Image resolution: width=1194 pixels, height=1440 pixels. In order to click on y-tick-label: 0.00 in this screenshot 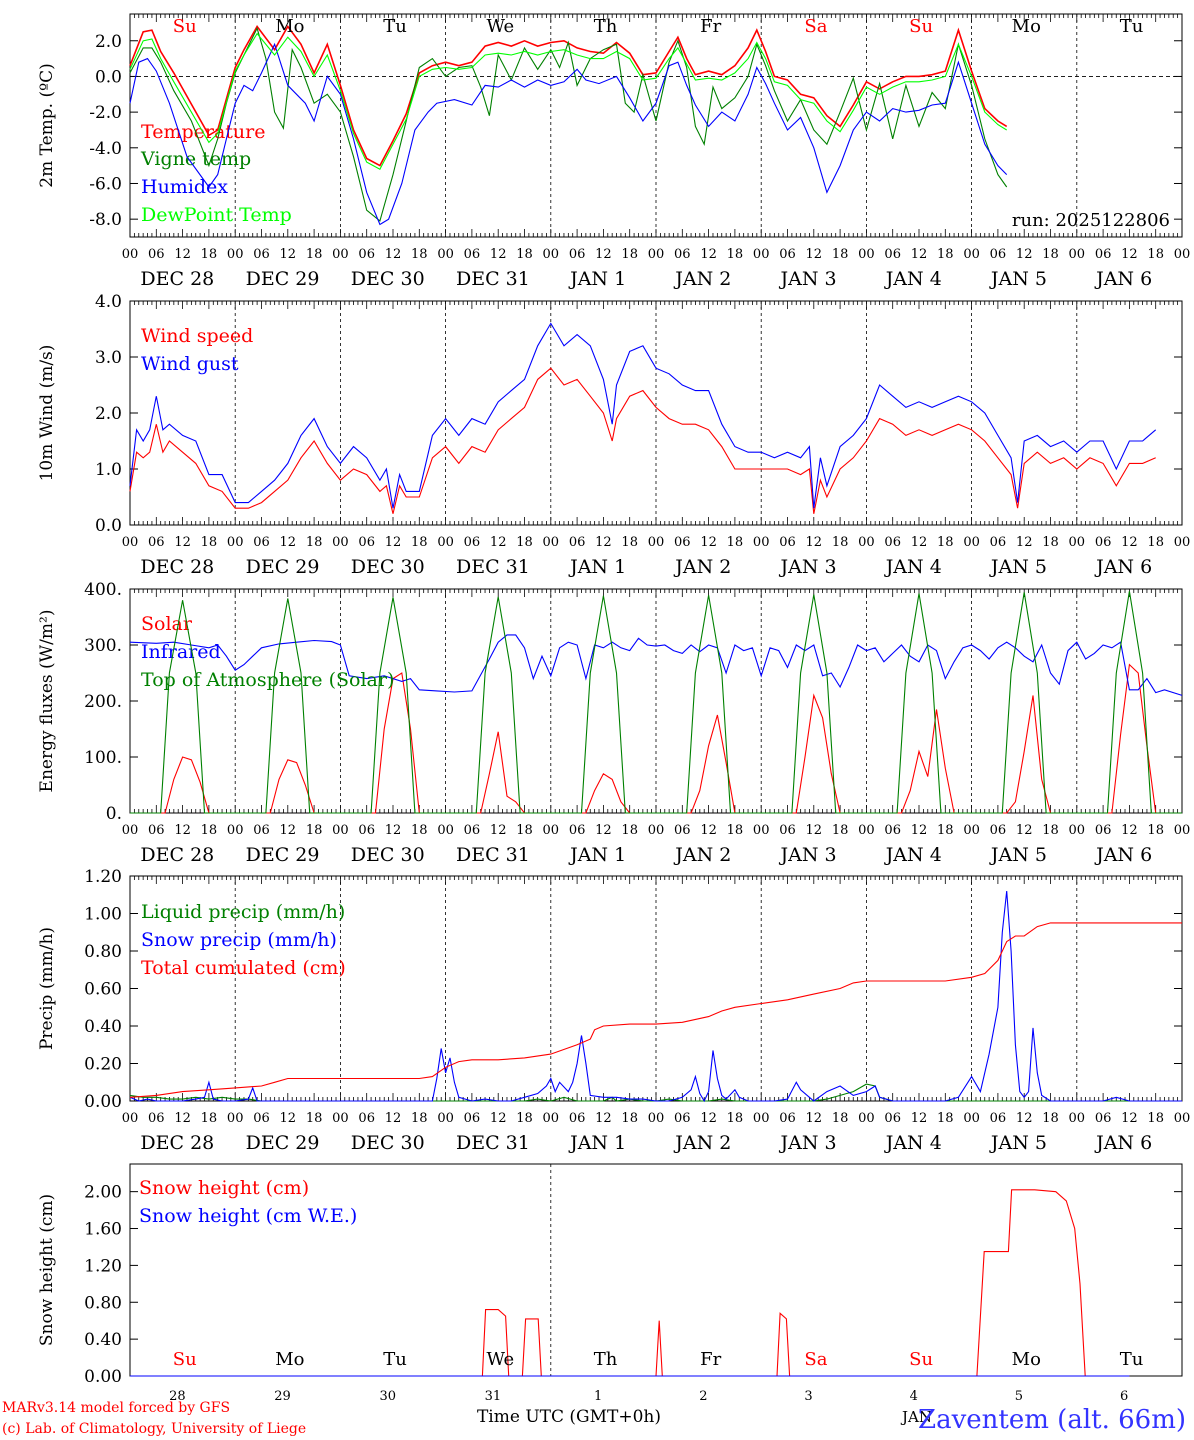, I will do `click(103, 1102)`.